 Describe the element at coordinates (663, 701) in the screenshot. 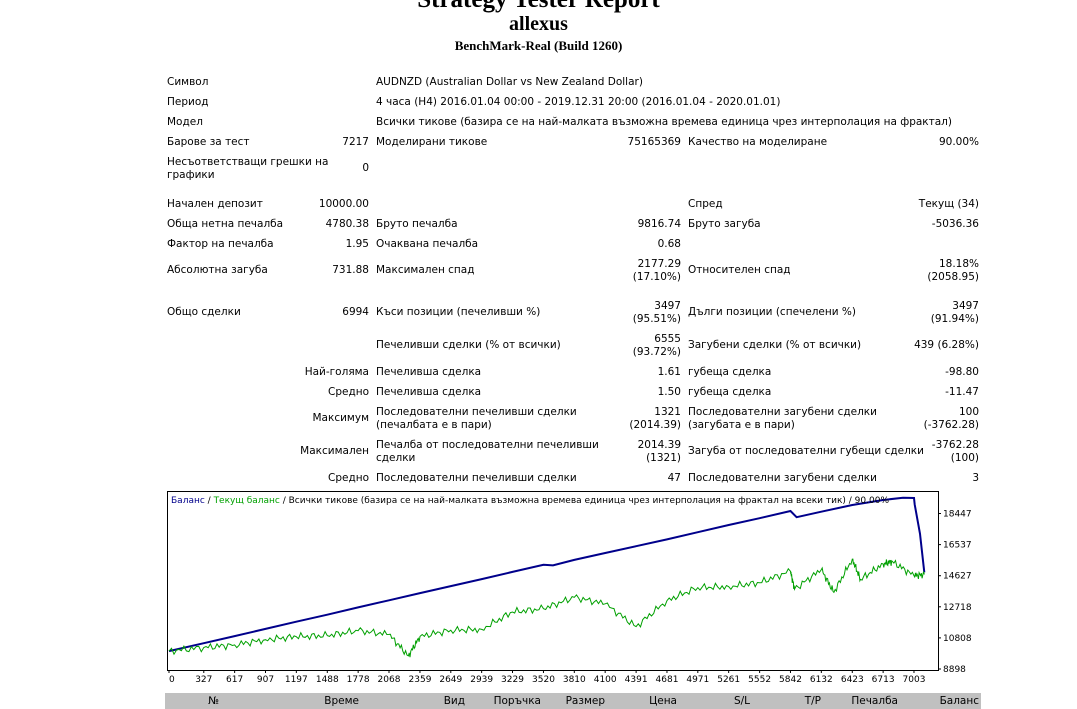

I see `table-header-cell: Цена` at that location.